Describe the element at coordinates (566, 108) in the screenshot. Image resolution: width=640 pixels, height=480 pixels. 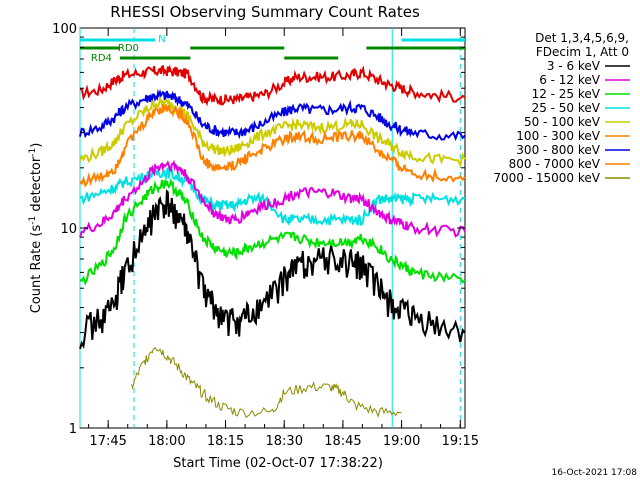
I see `legend-entry-label: 25 - 50 keV` at that location.